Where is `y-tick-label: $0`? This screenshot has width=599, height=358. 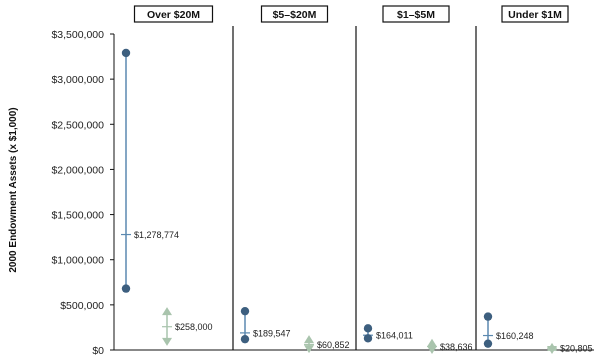
y-tick-label: $0 is located at coordinates (98, 351).